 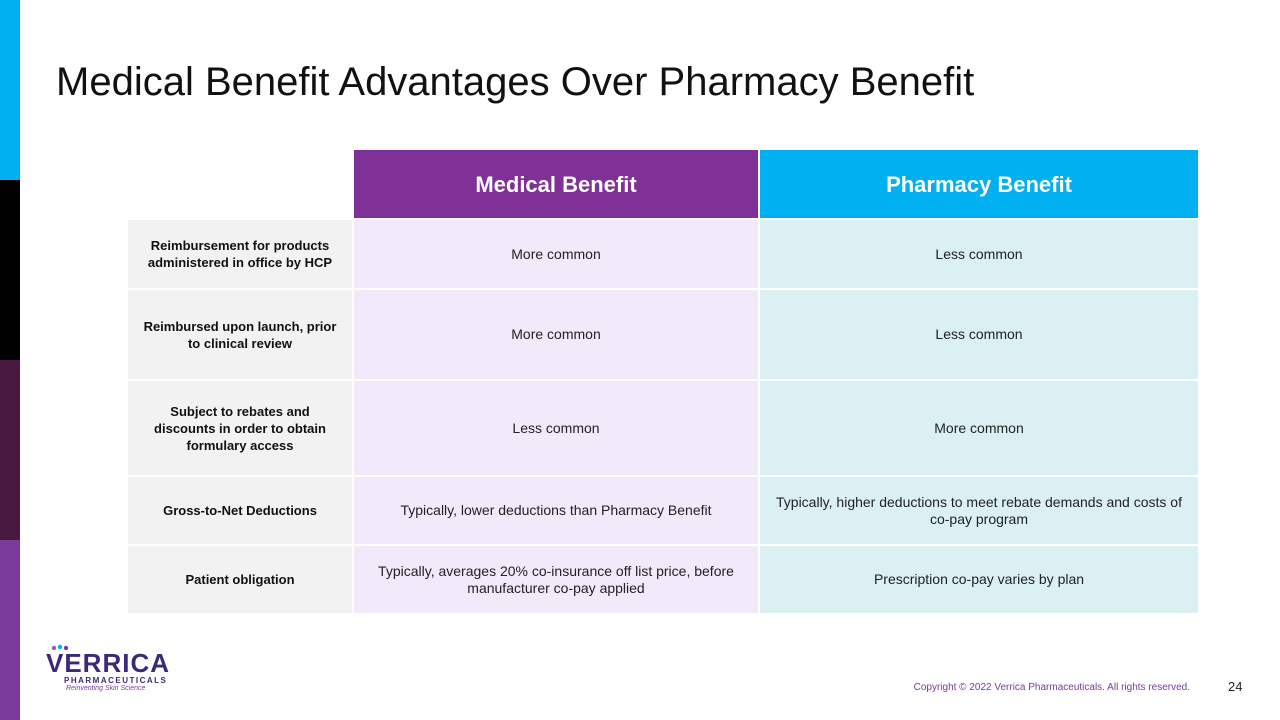 I want to click on side-bar-segment-blue, so click(x=10, y=90).